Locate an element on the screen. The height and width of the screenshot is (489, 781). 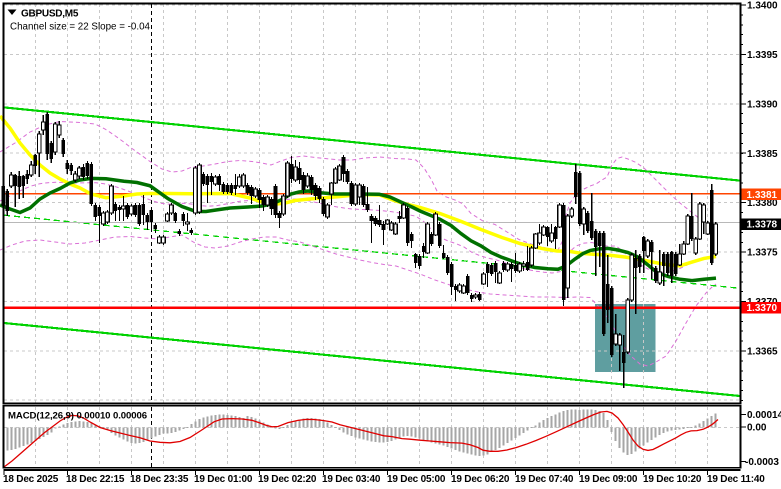
svg-text: 19 Dec 02:20 is located at coordinates (287, 479).